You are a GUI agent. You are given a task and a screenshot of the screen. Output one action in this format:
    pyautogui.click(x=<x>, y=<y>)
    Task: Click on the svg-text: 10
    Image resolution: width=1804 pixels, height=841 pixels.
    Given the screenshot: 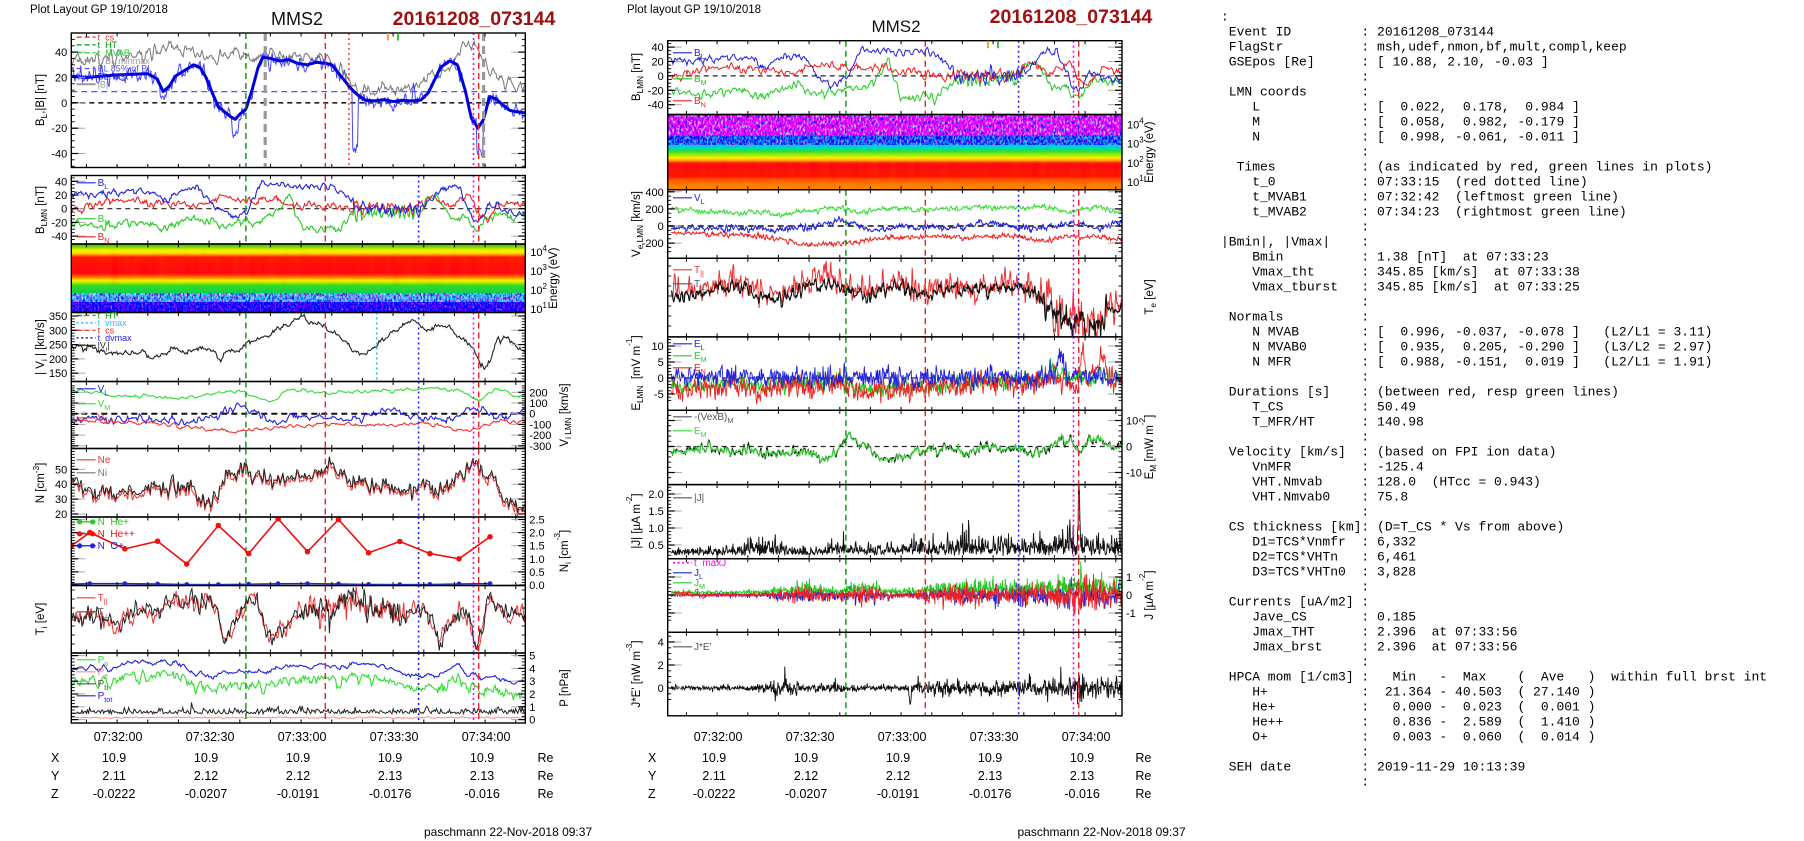 What is the action you would take?
    pyautogui.click(x=657, y=347)
    